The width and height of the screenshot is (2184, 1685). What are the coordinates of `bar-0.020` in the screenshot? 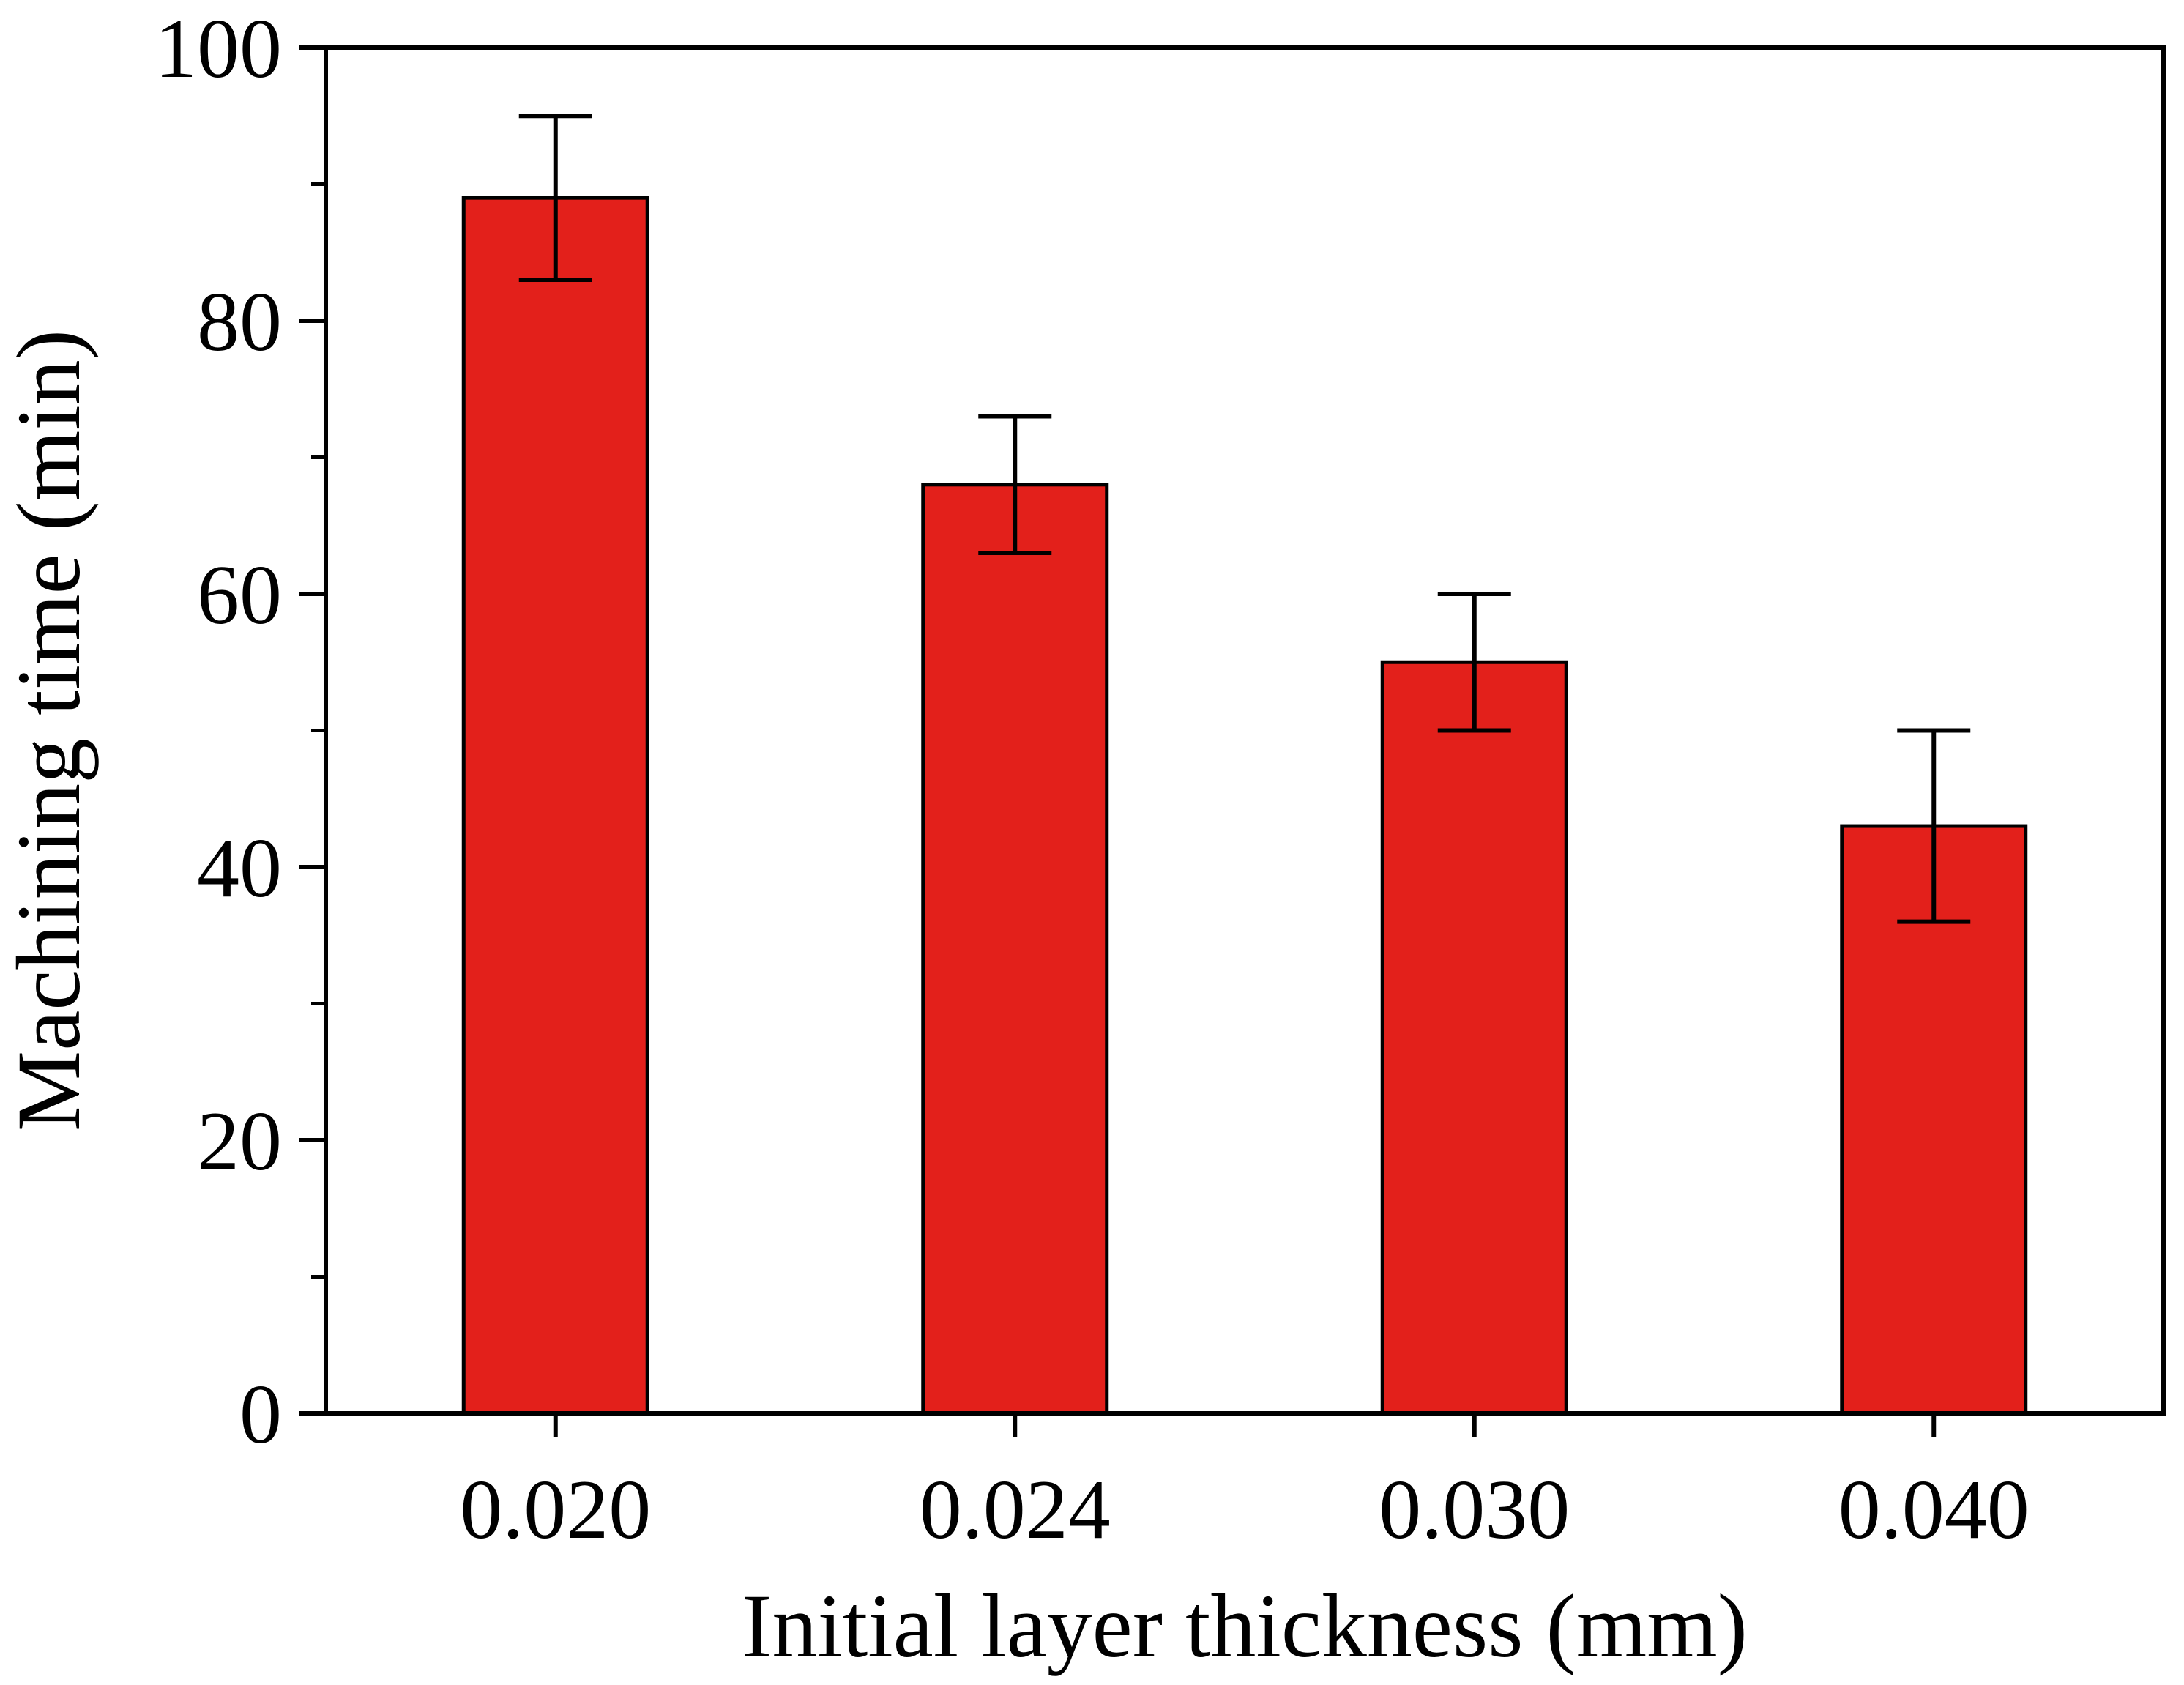 It's located at (555, 806).